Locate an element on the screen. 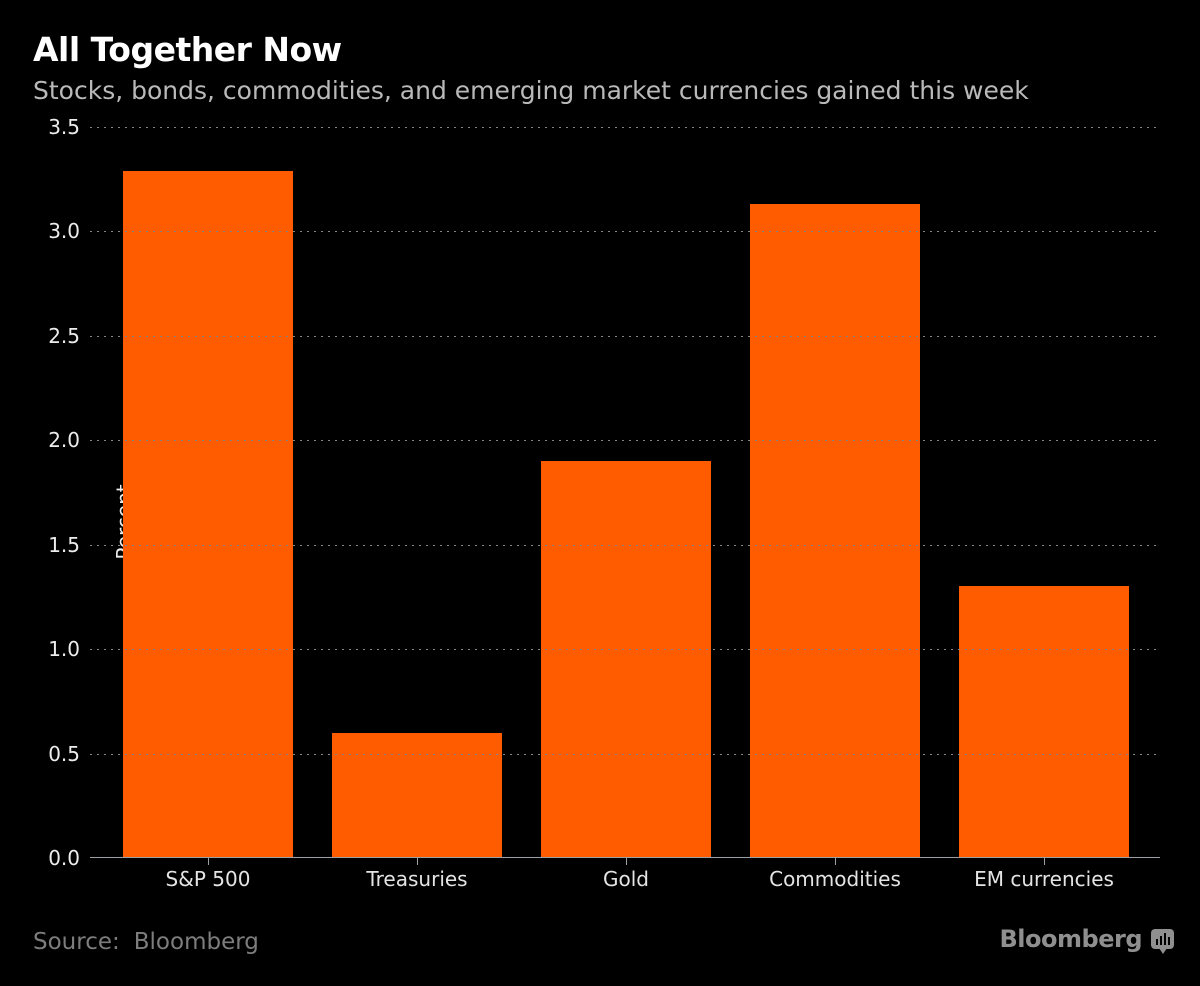 This screenshot has width=1200, height=986. bloomberg-logo: Bloomberg is located at coordinates (1087, 939).